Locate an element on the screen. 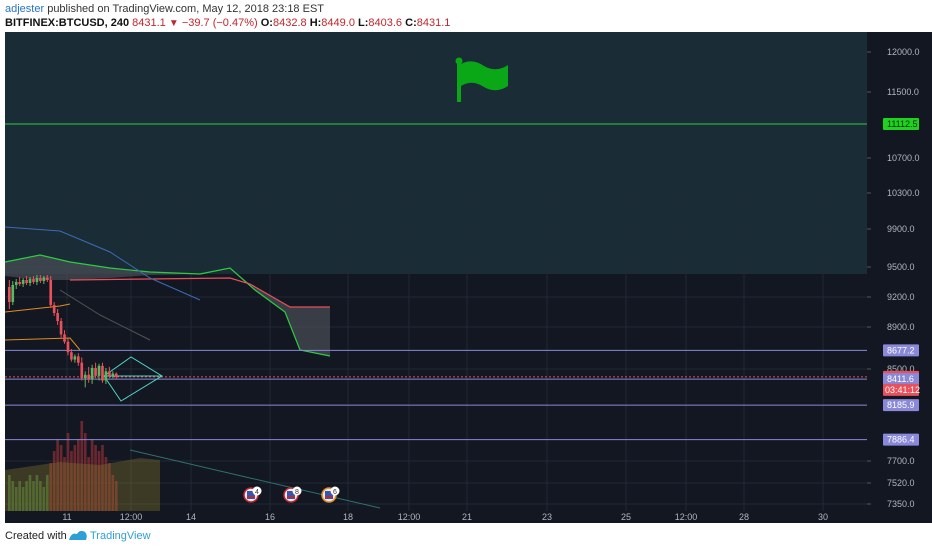  tenkan-line is located at coordinates (37, 308).